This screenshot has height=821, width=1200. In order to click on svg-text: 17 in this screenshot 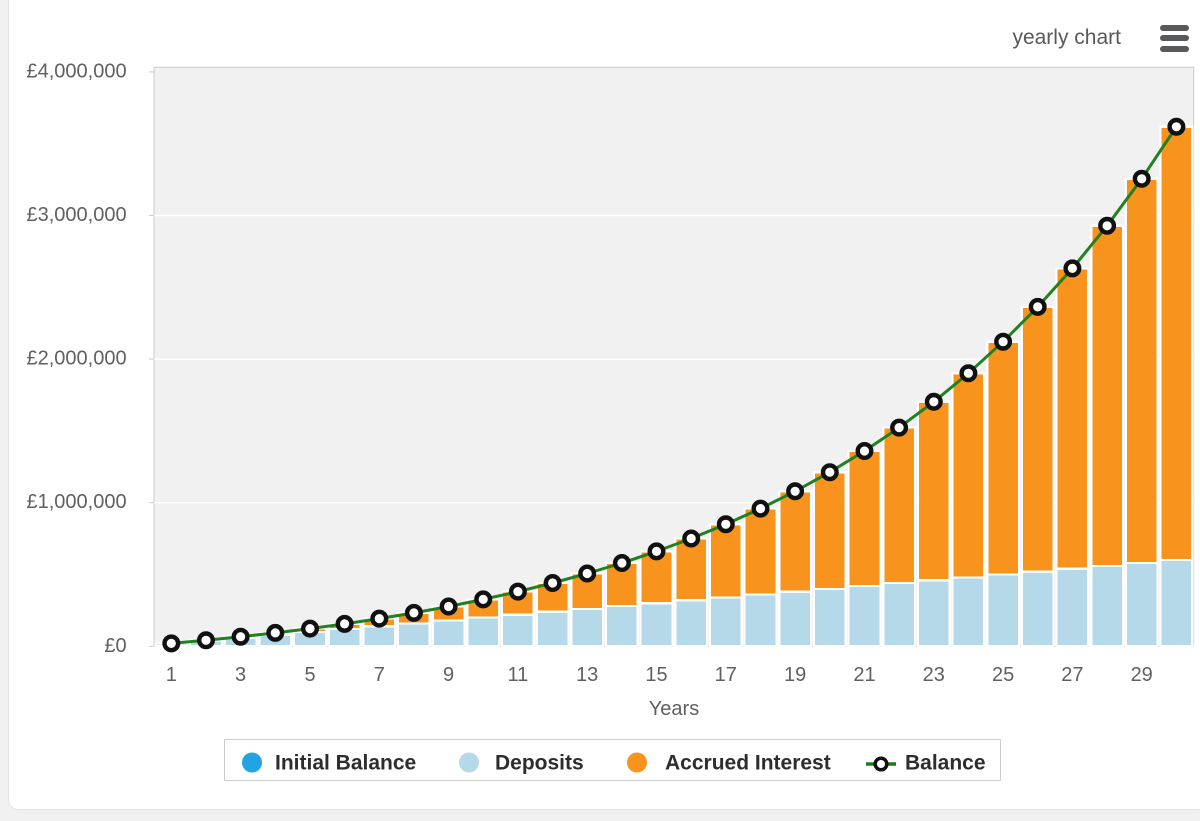, I will do `click(726, 675)`.